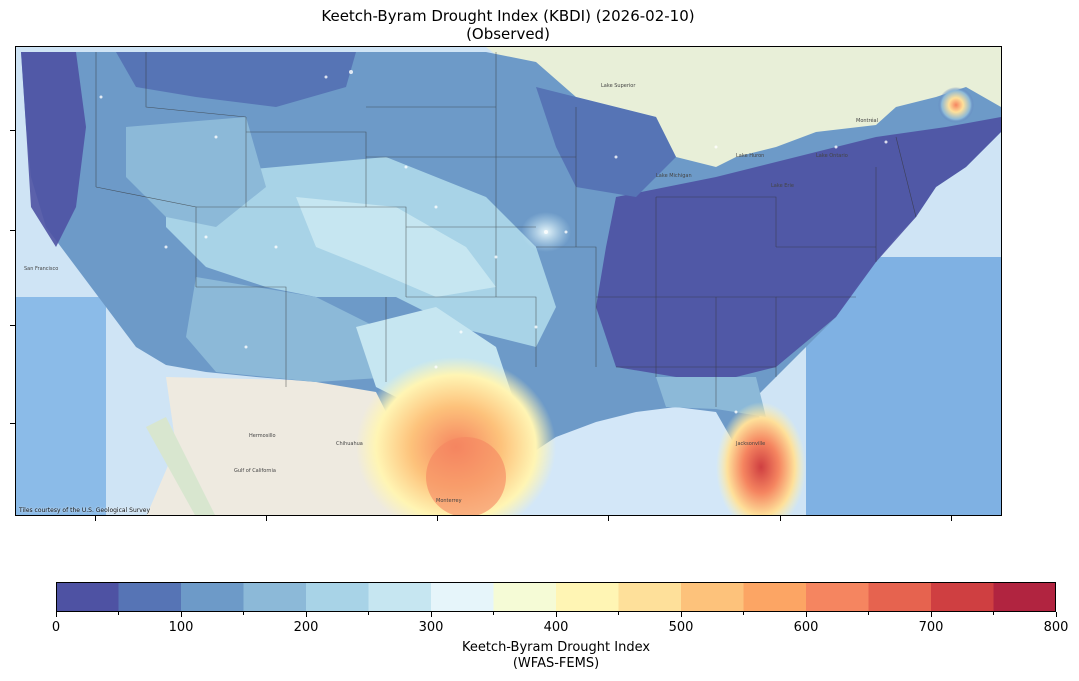  What do you see at coordinates (556, 663) in the screenshot?
I see `colorbar-label-line2: (WFAS-FEMS)` at bounding box center [556, 663].